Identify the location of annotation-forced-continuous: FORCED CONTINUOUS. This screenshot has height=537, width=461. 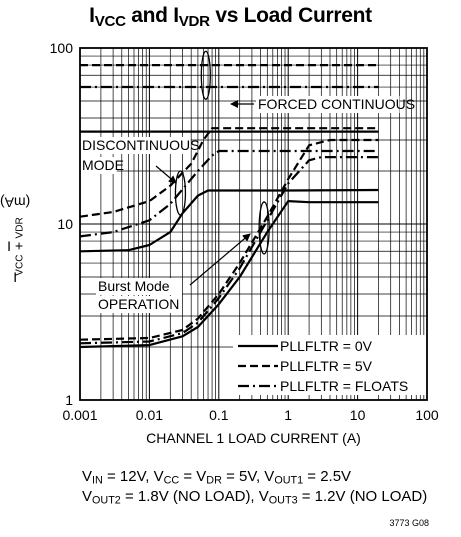
(336, 104).